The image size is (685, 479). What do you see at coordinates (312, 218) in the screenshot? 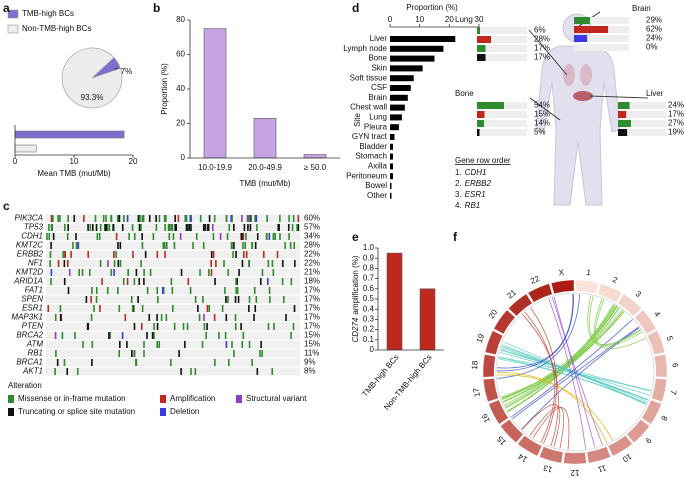
I see `gene-pct: 60%` at bounding box center [312, 218].